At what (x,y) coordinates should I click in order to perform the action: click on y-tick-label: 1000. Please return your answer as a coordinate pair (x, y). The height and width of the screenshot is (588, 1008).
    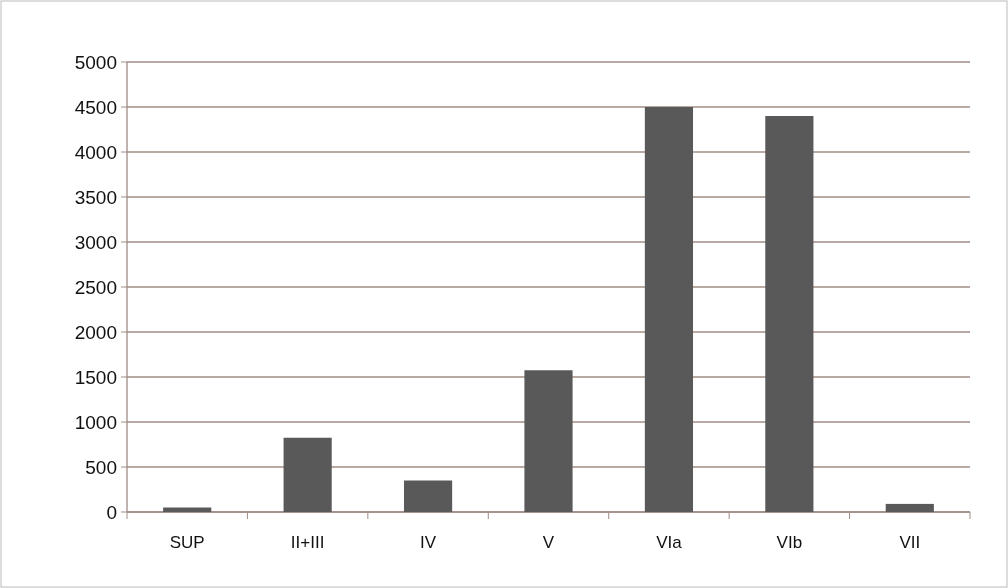
    Looking at the image, I should click on (95, 422).